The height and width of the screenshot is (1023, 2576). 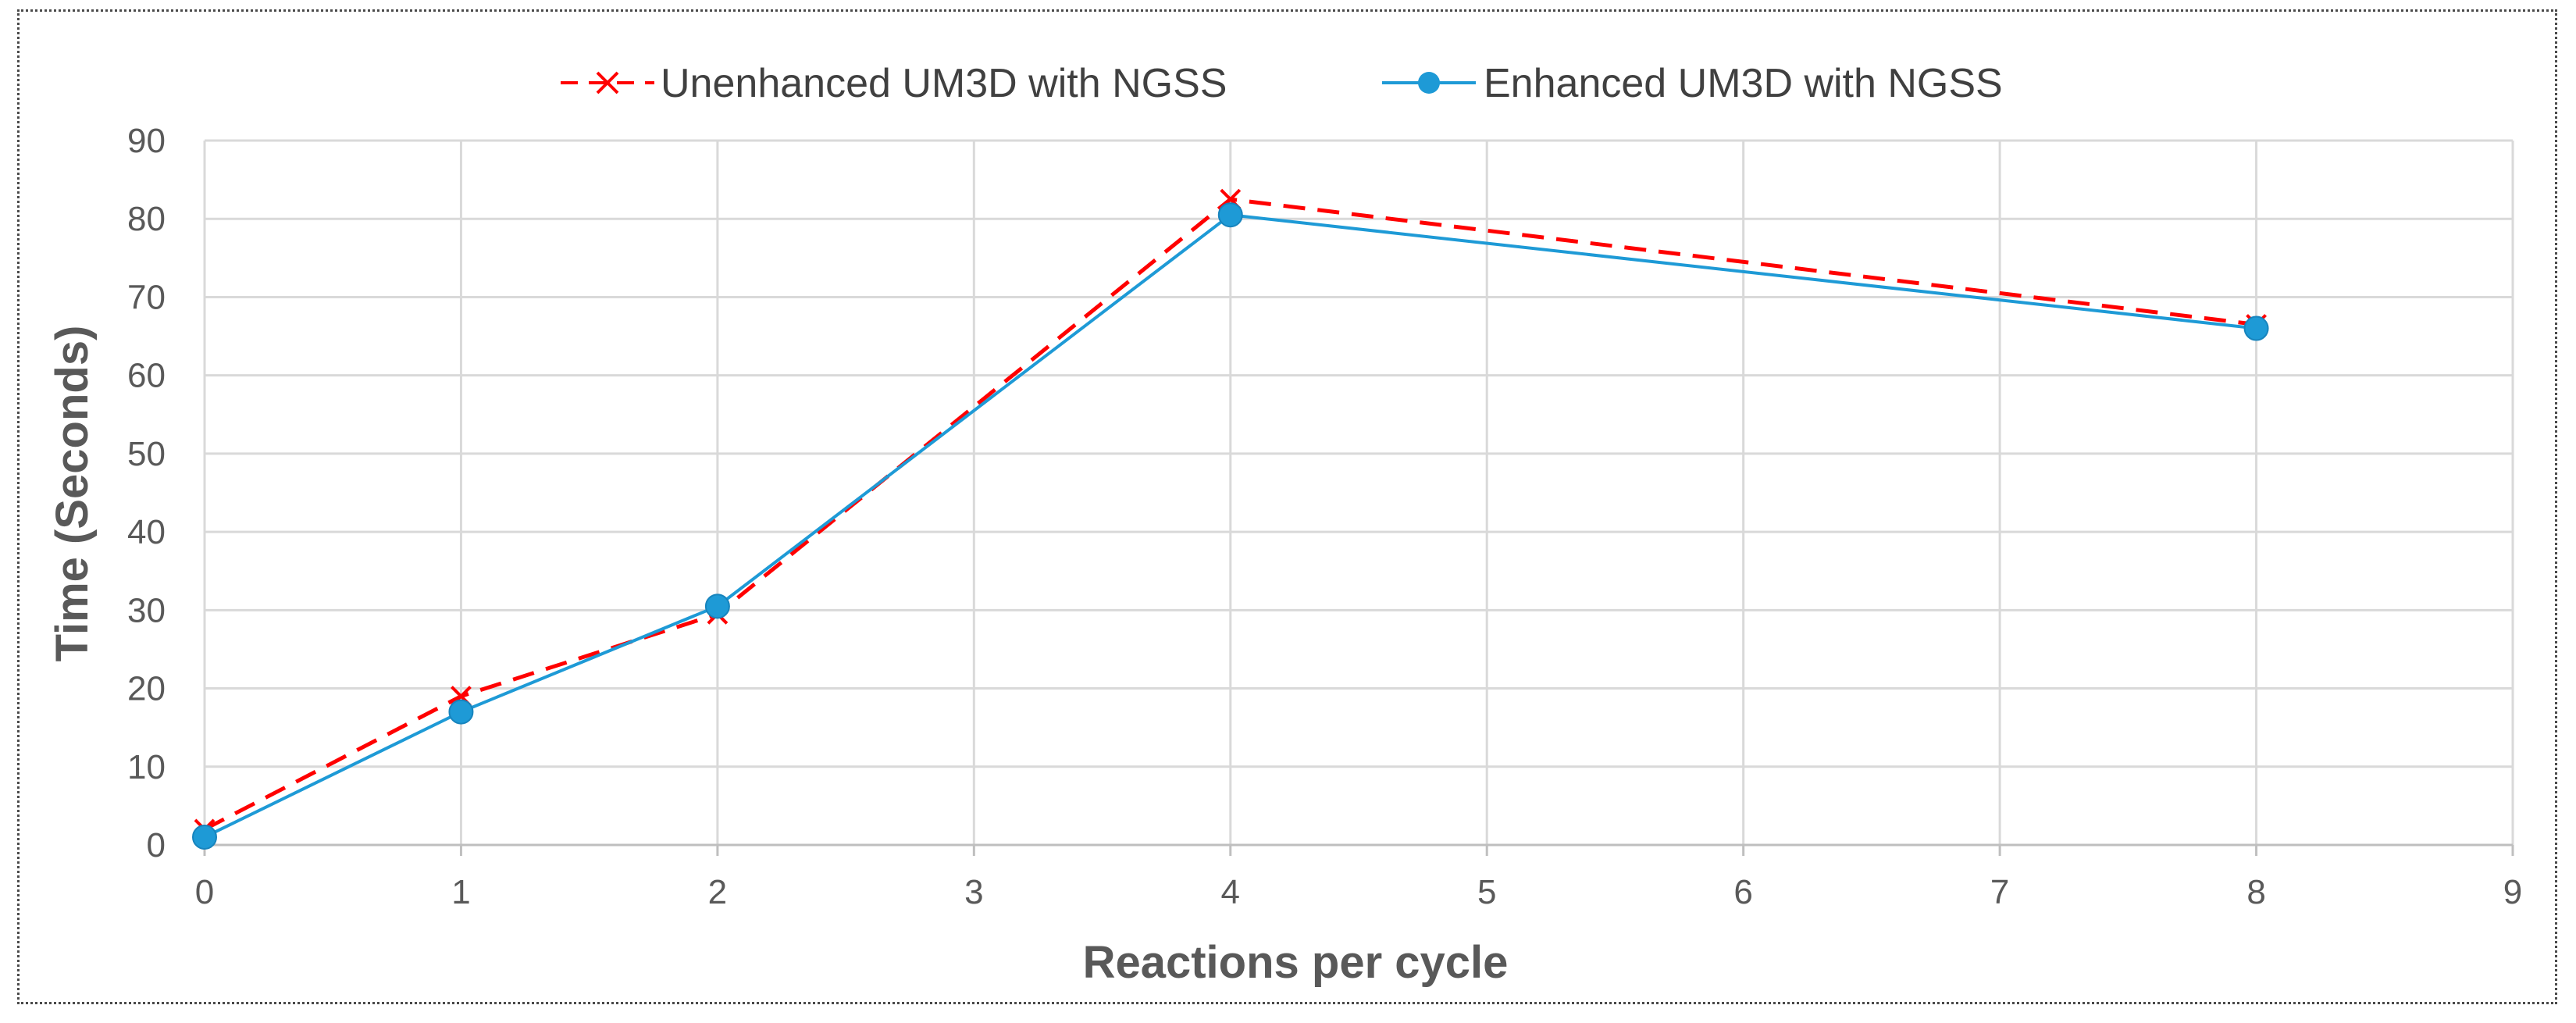 What do you see at coordinates (1429, 83) in the screenshot?
I see `legend-marker-enhanced` at bounding box center [1429, 83].